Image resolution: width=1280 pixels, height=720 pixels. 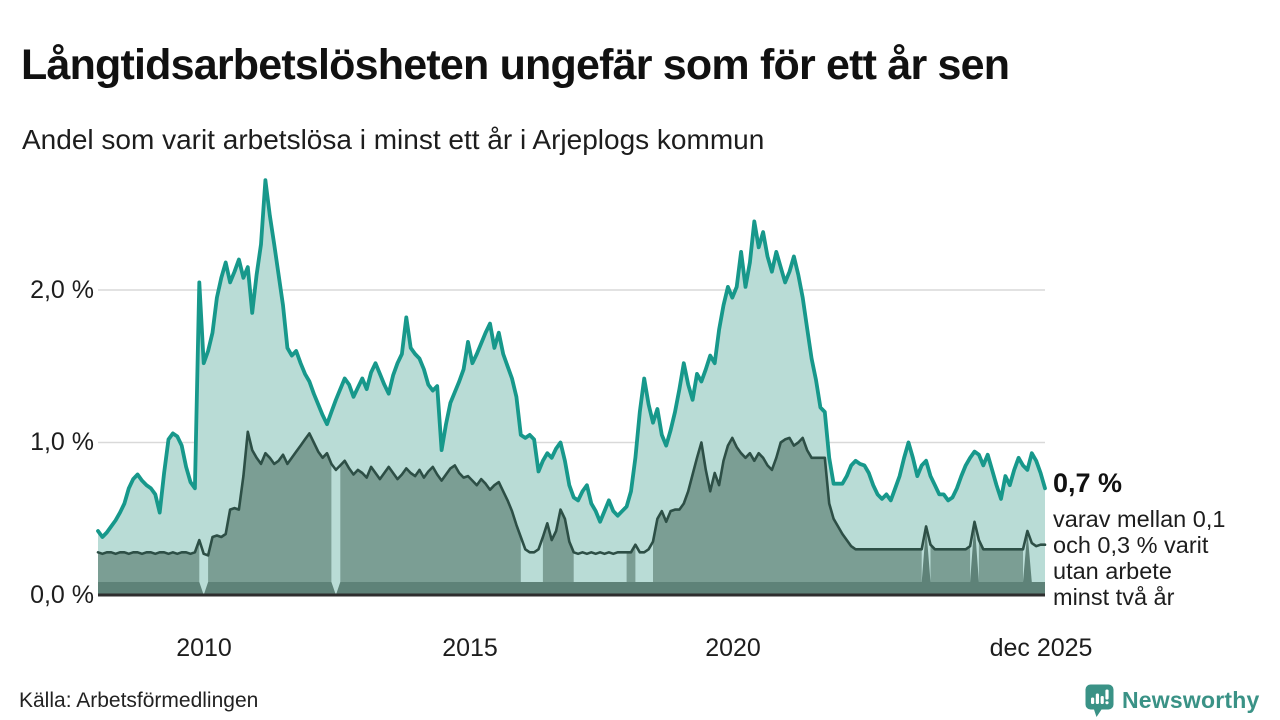 I want to click on line-minst-tva-ar, so click(x=571, y=493).